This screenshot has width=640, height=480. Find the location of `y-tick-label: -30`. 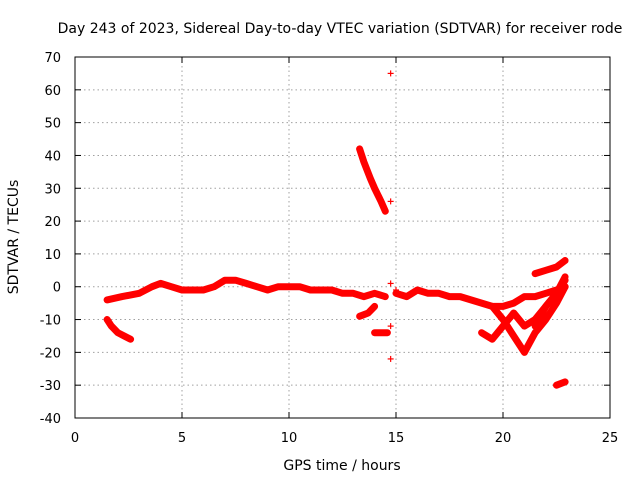

y-tick-label: -30 is located at coordinates (50, 386).